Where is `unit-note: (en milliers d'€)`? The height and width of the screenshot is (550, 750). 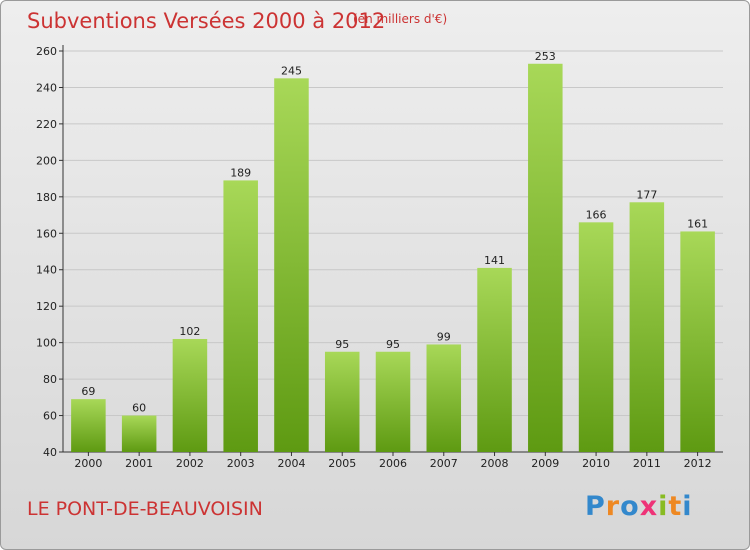 unit-note: (en milliers d'€) is located at coordinates (400, 19).